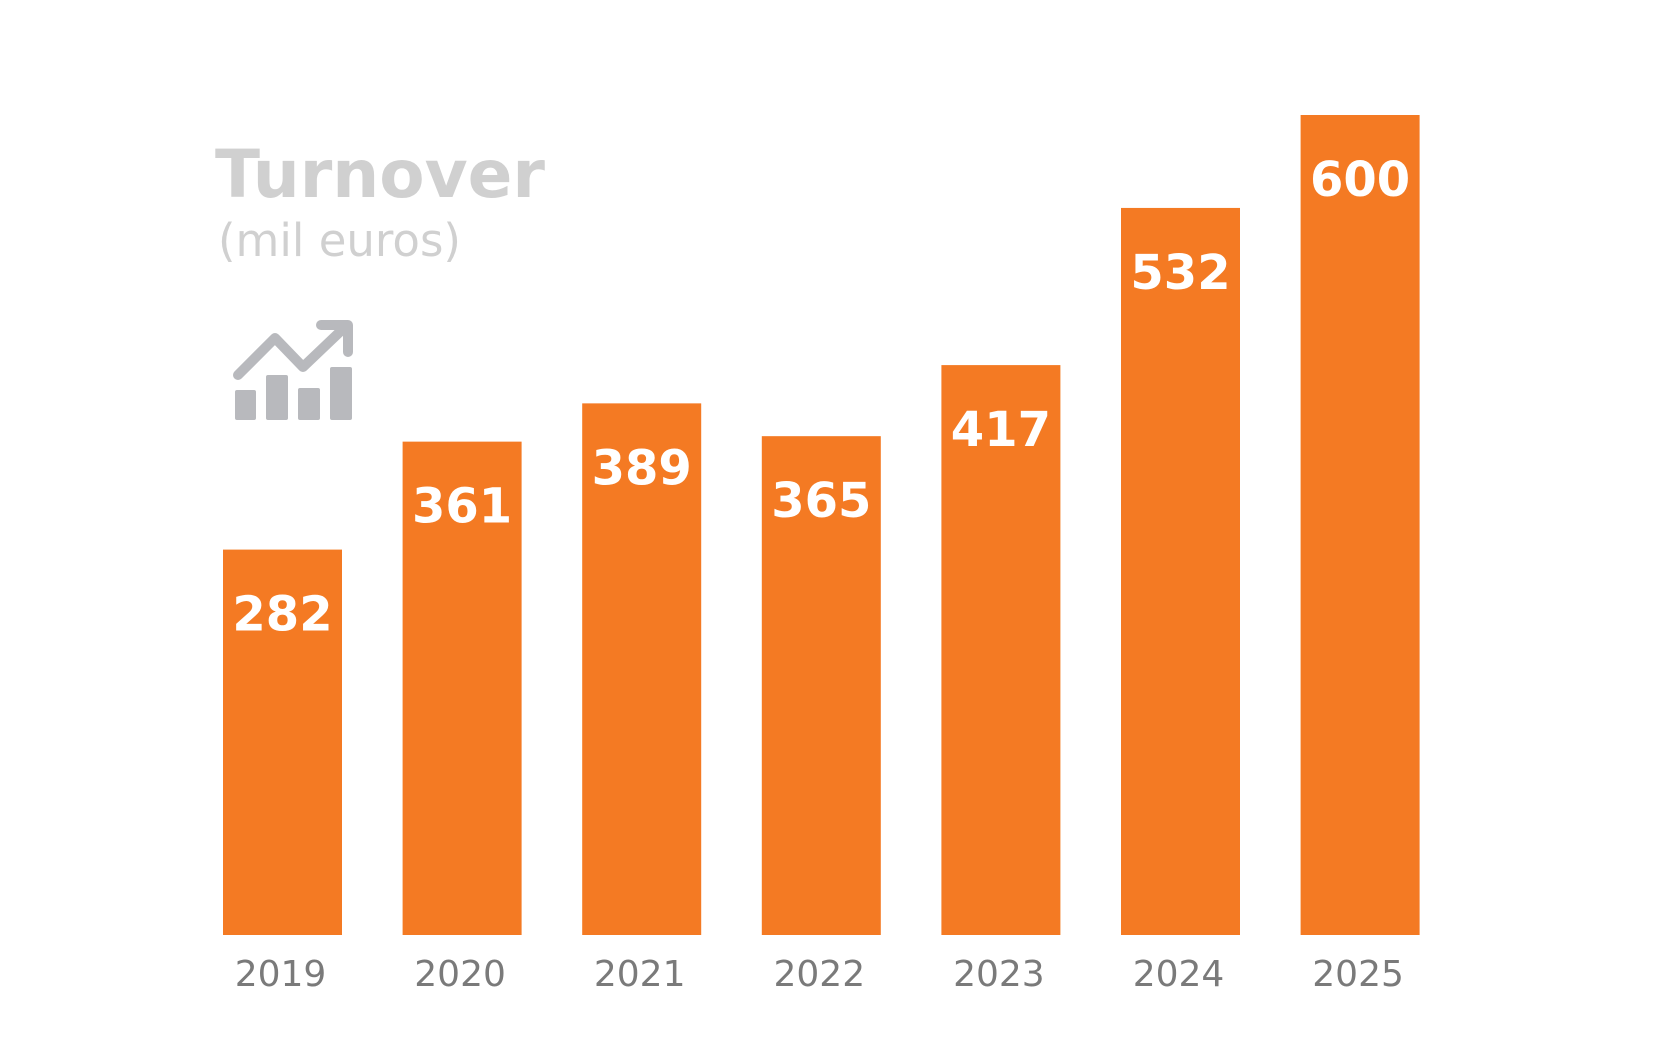 The width and height of the screenshot is (1653, 1060). What do you see at coordinates (640, 974) in the screenshot?
I see `x-tick-label: 2021` at bounding box center [640, 974].